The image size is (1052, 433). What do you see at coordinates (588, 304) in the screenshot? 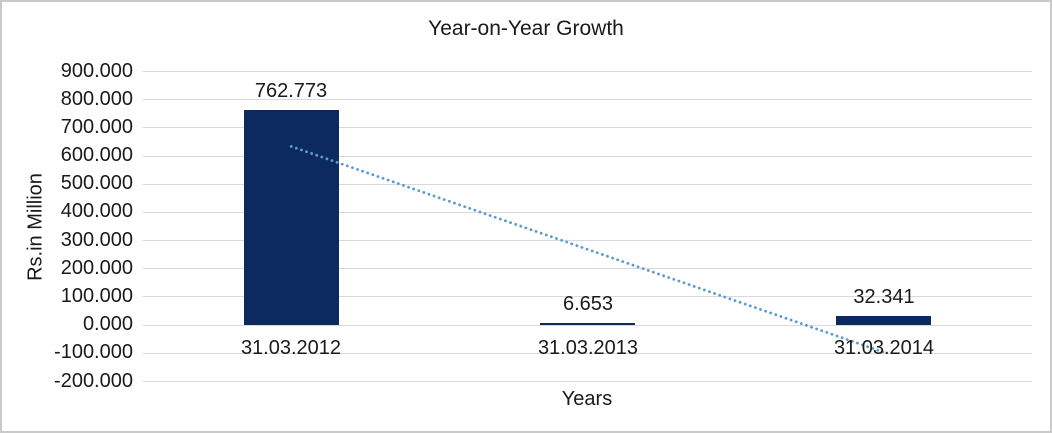
I see `data-label: 6.653` at bounding box center [588, 304].